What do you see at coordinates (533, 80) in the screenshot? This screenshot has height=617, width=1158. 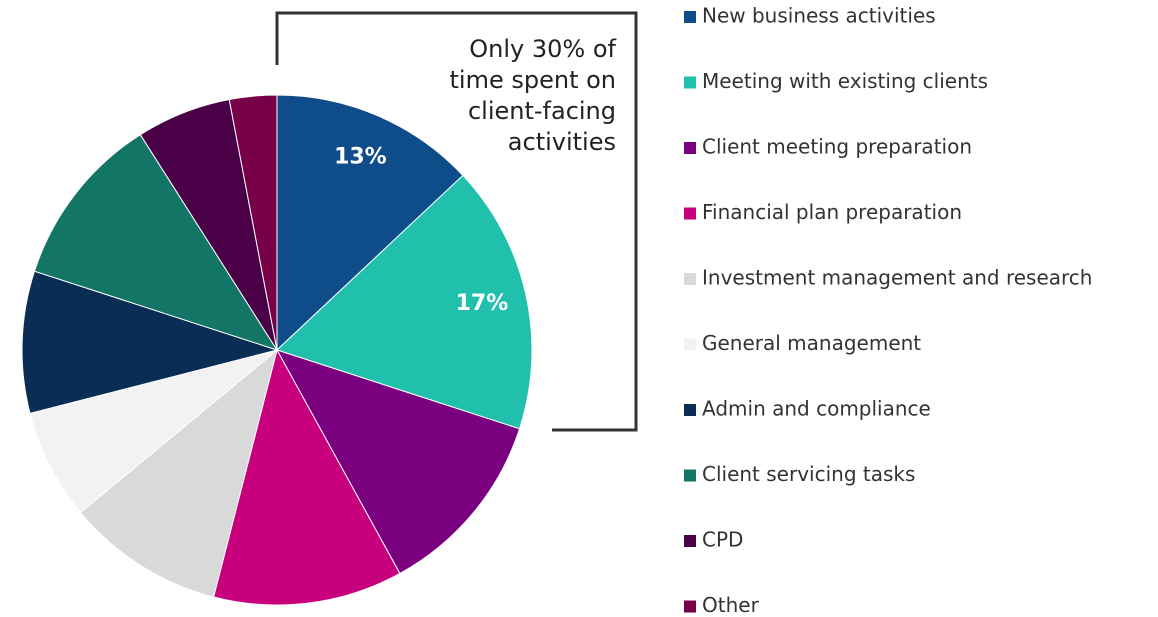 I see `annotation-line: time spent on` at bounding box center [533, 80].